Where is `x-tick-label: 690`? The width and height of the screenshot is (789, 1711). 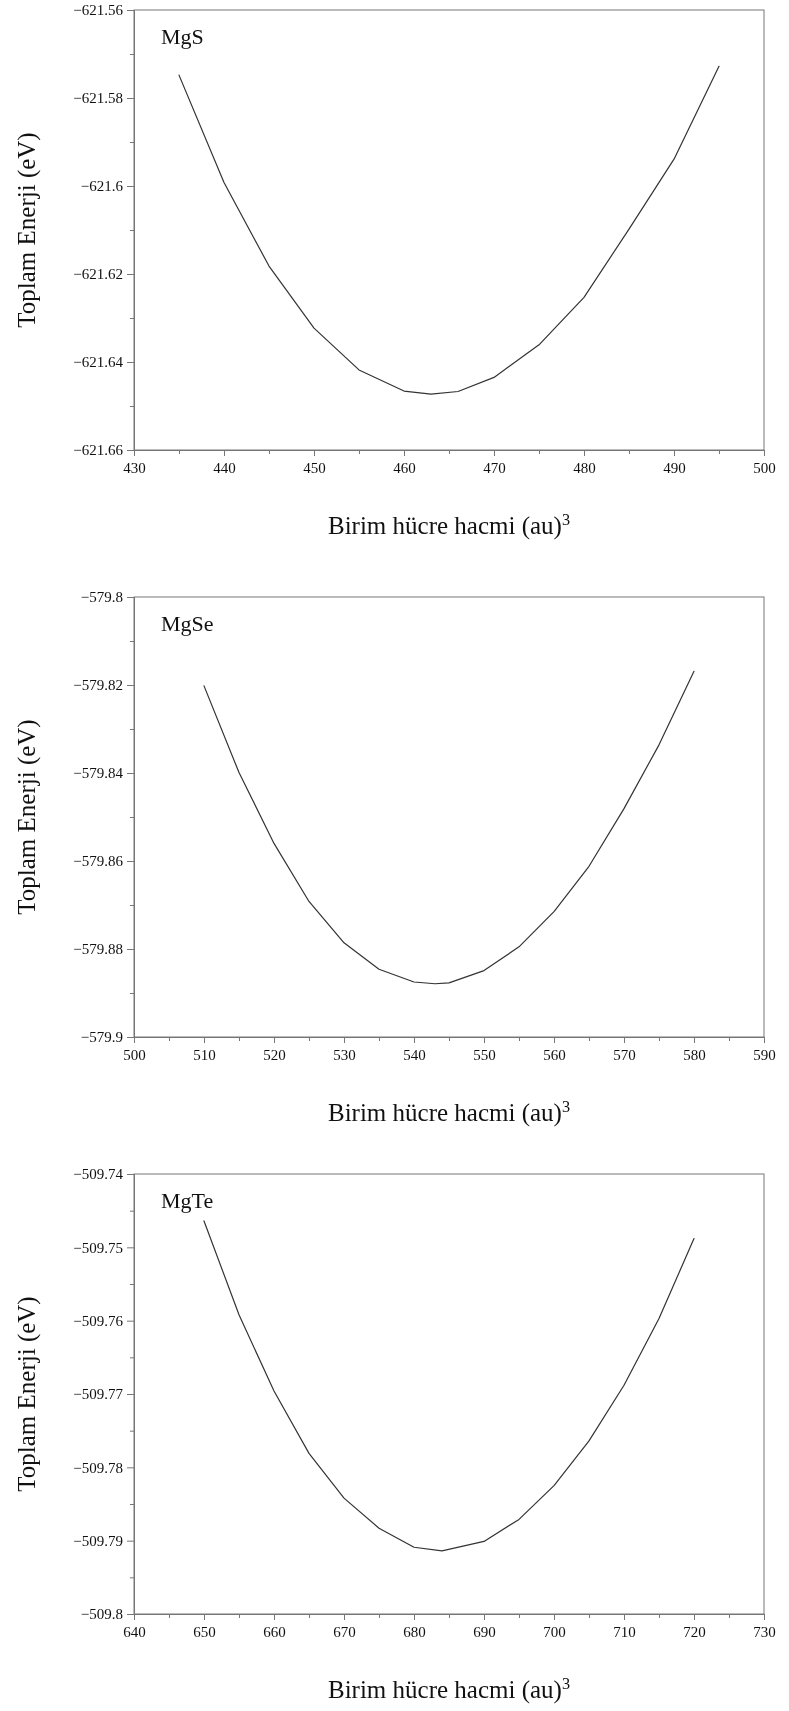 x-tick-label: 690 is located at coordinates (484, 1631).